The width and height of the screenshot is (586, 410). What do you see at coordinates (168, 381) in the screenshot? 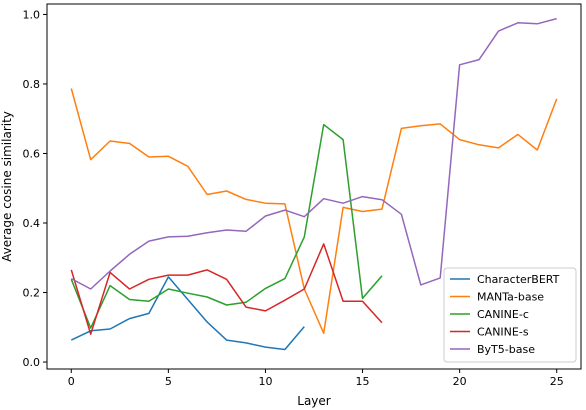
I see `x-tick-label: 5` at bounding box center [168, 381].